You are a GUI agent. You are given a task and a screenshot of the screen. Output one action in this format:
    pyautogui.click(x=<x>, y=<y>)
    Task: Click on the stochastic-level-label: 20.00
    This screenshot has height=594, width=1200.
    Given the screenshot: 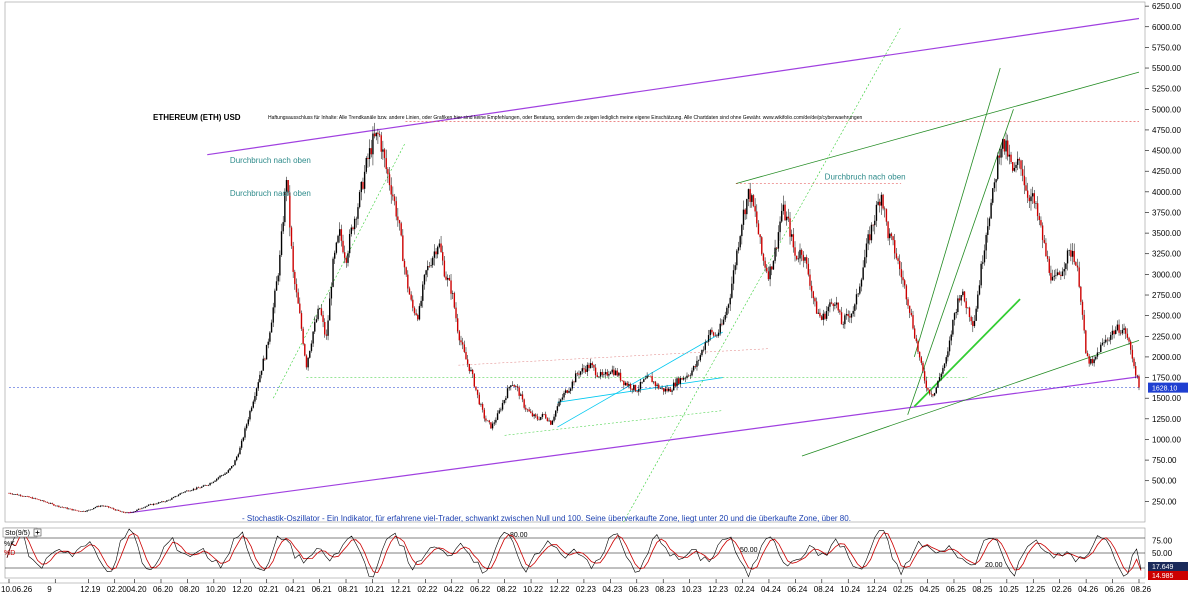 What is the action you would take?
    pyautogui.click(x=994, y=565)
    